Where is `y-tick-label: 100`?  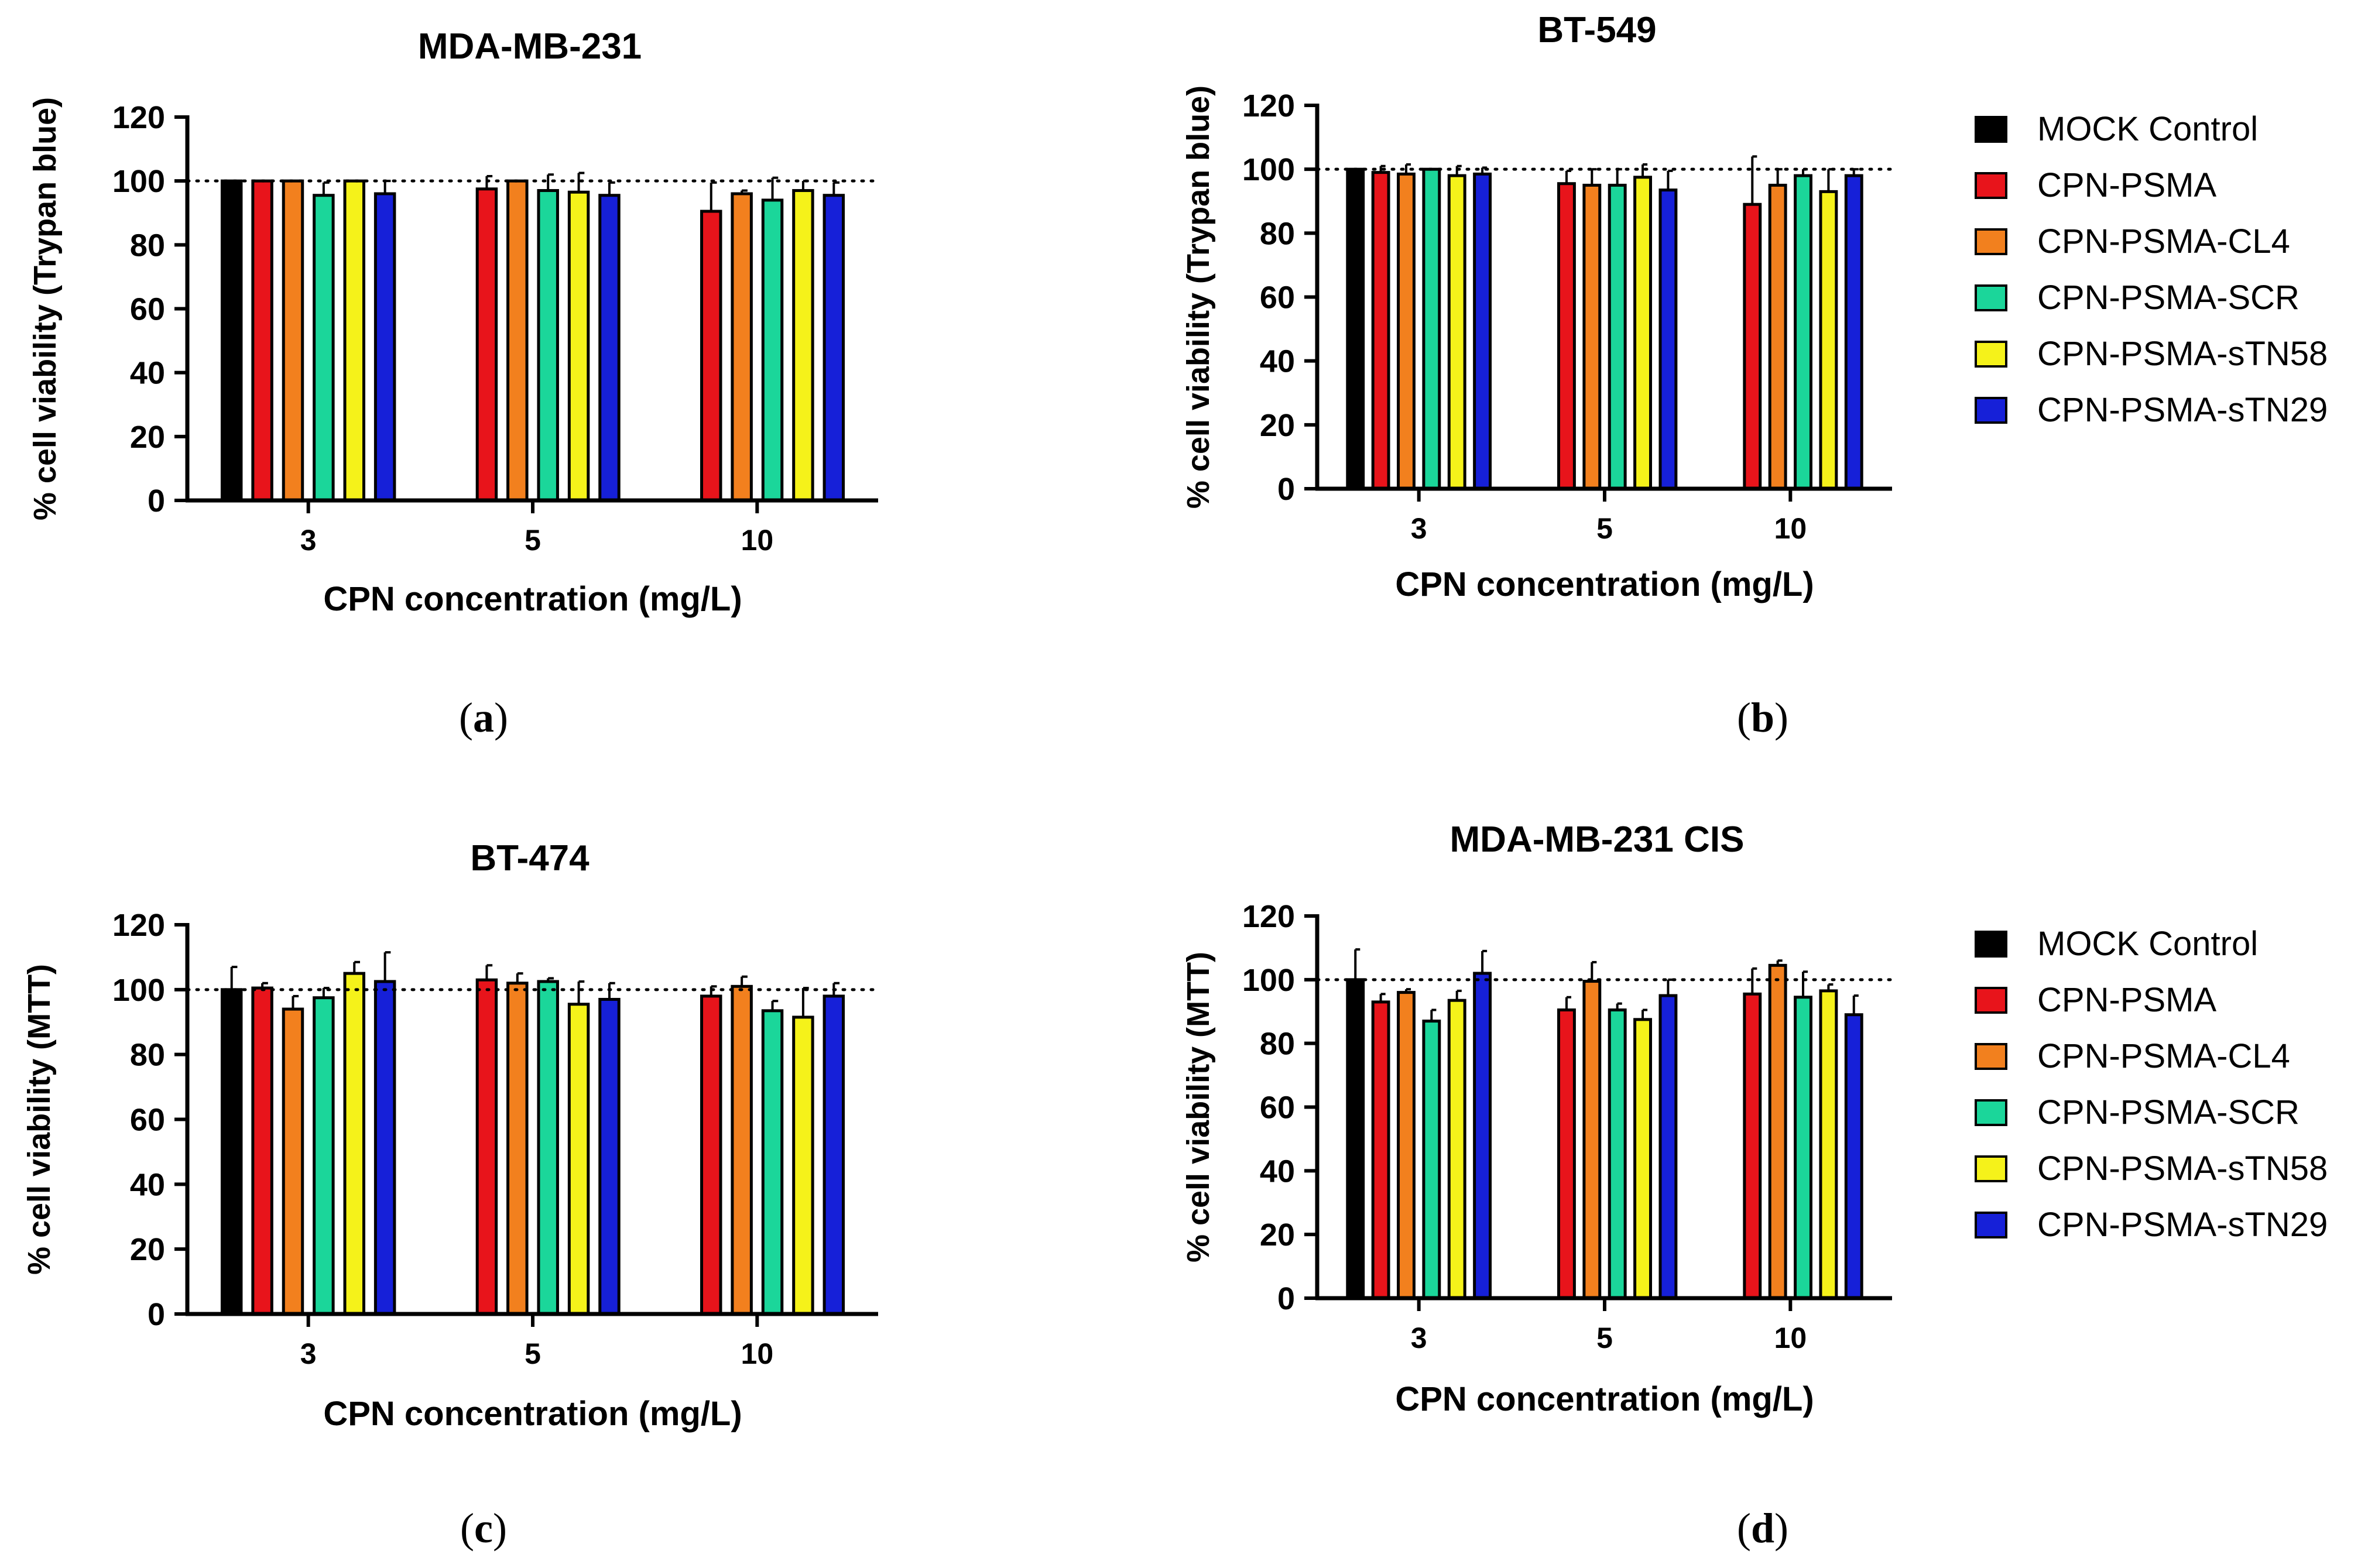 y-tick-label: 100 is located at coordinates (1268, 169).